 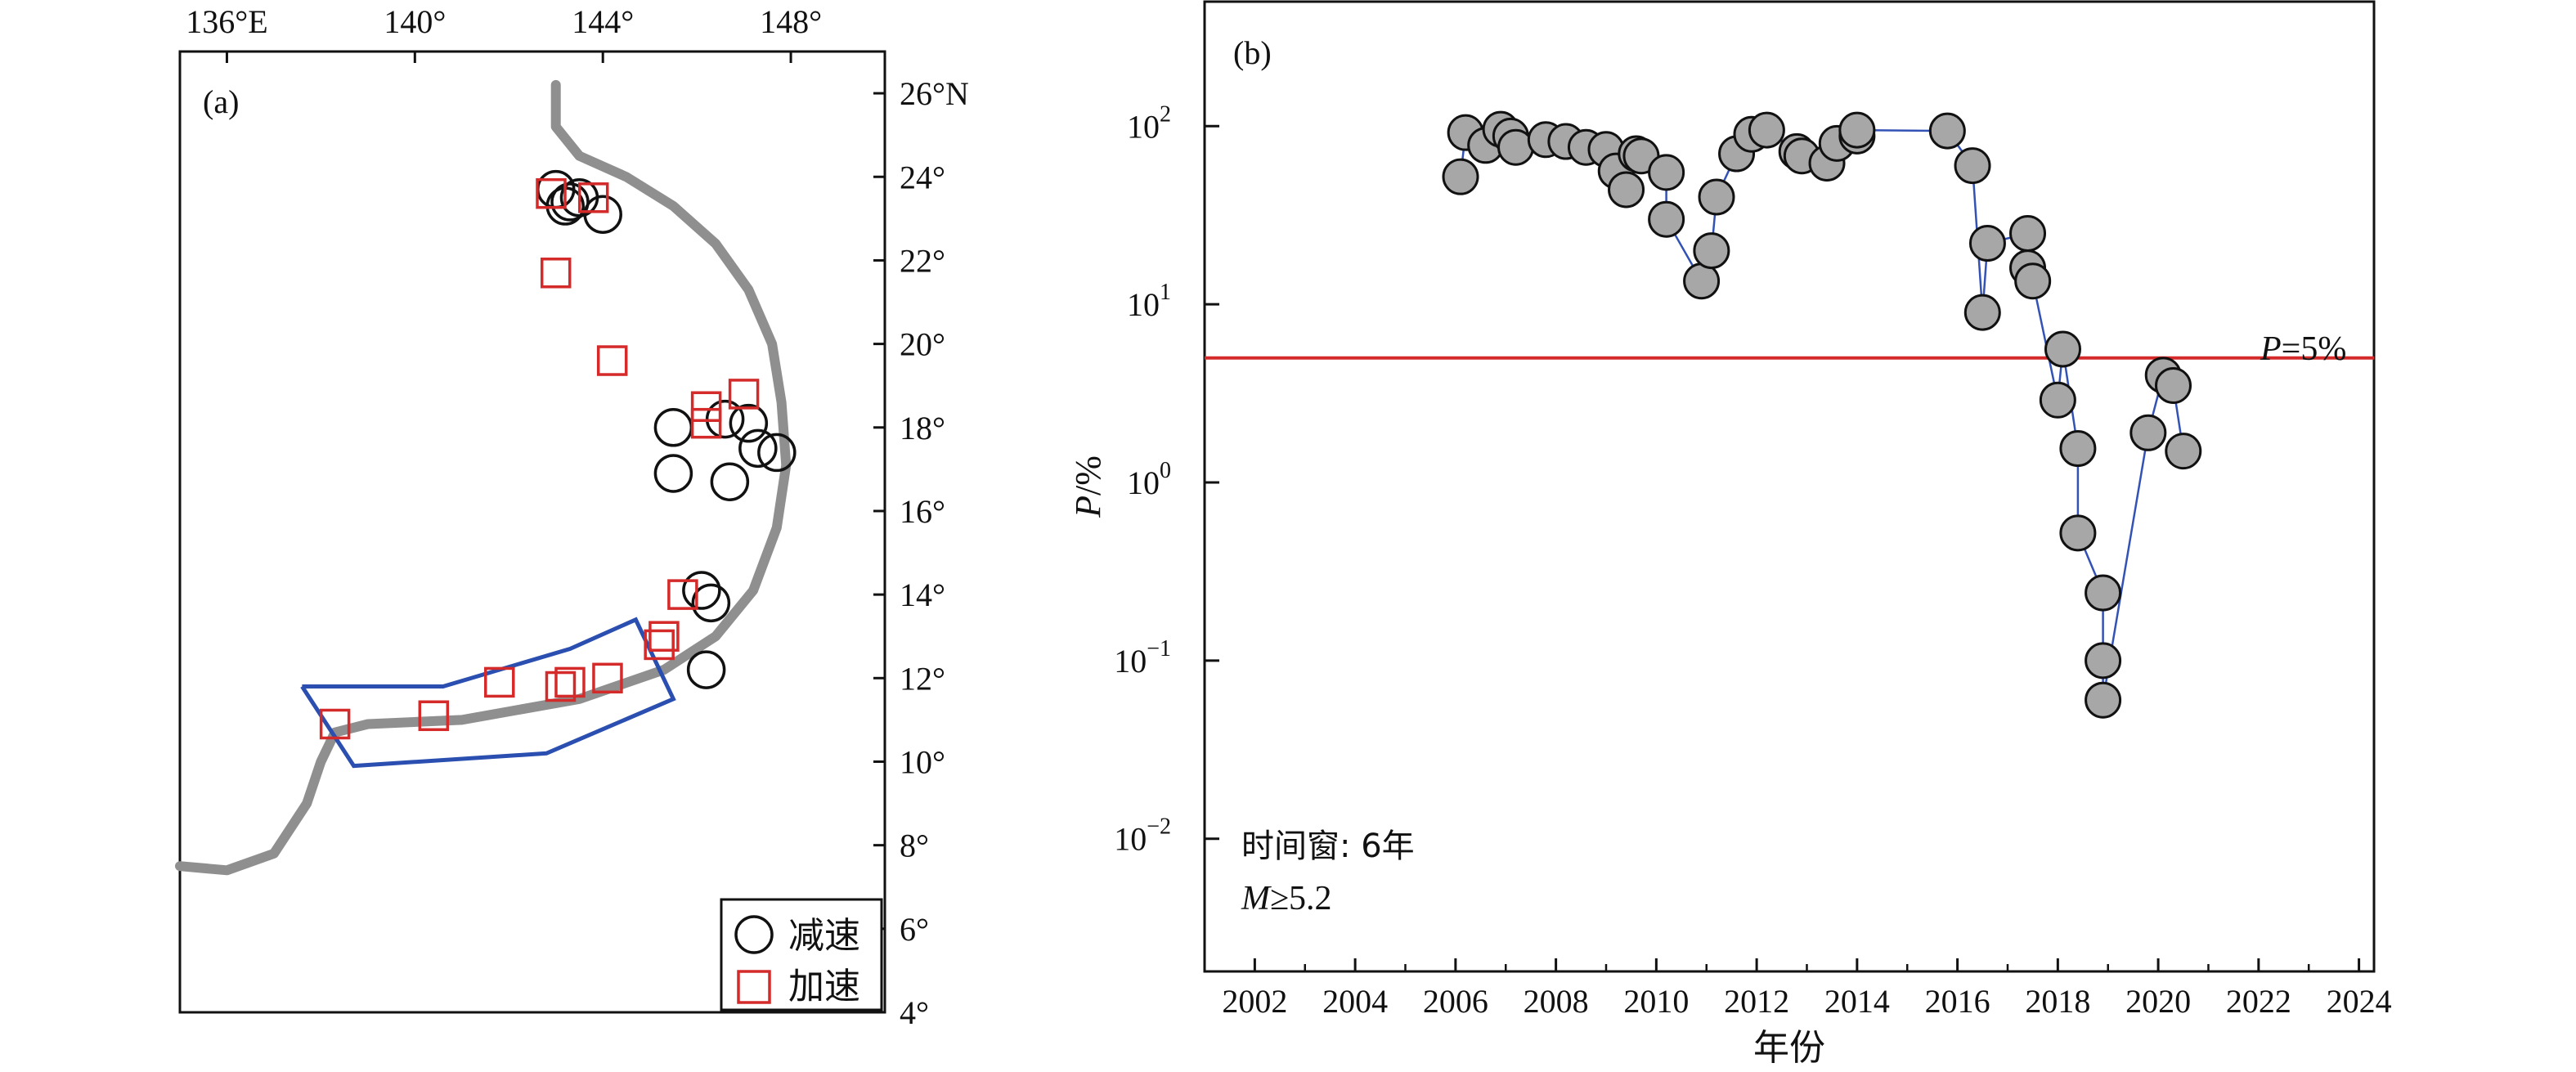 I want to click on b-x-tick-label: 2002, so click(x=1254, y=1001).